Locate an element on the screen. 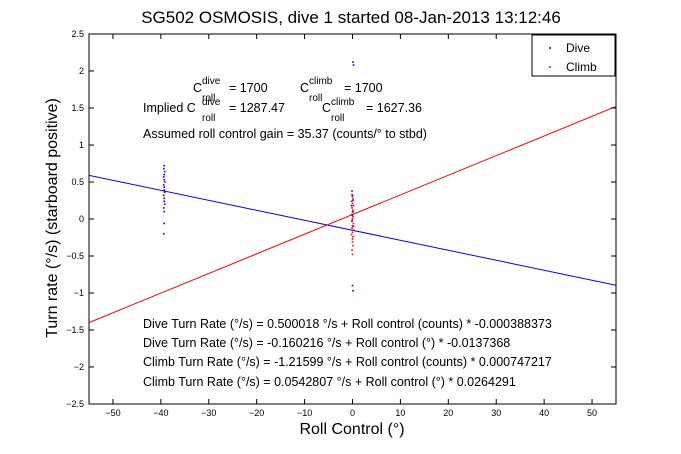  c-roll-climb-value: = 1700 is located at coordinates (363, 88).